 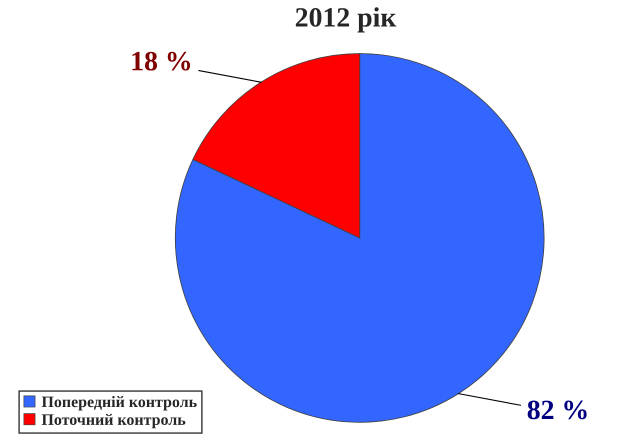 I want to click on legend-label: Поточний контроль, so click(x=114, y=421).